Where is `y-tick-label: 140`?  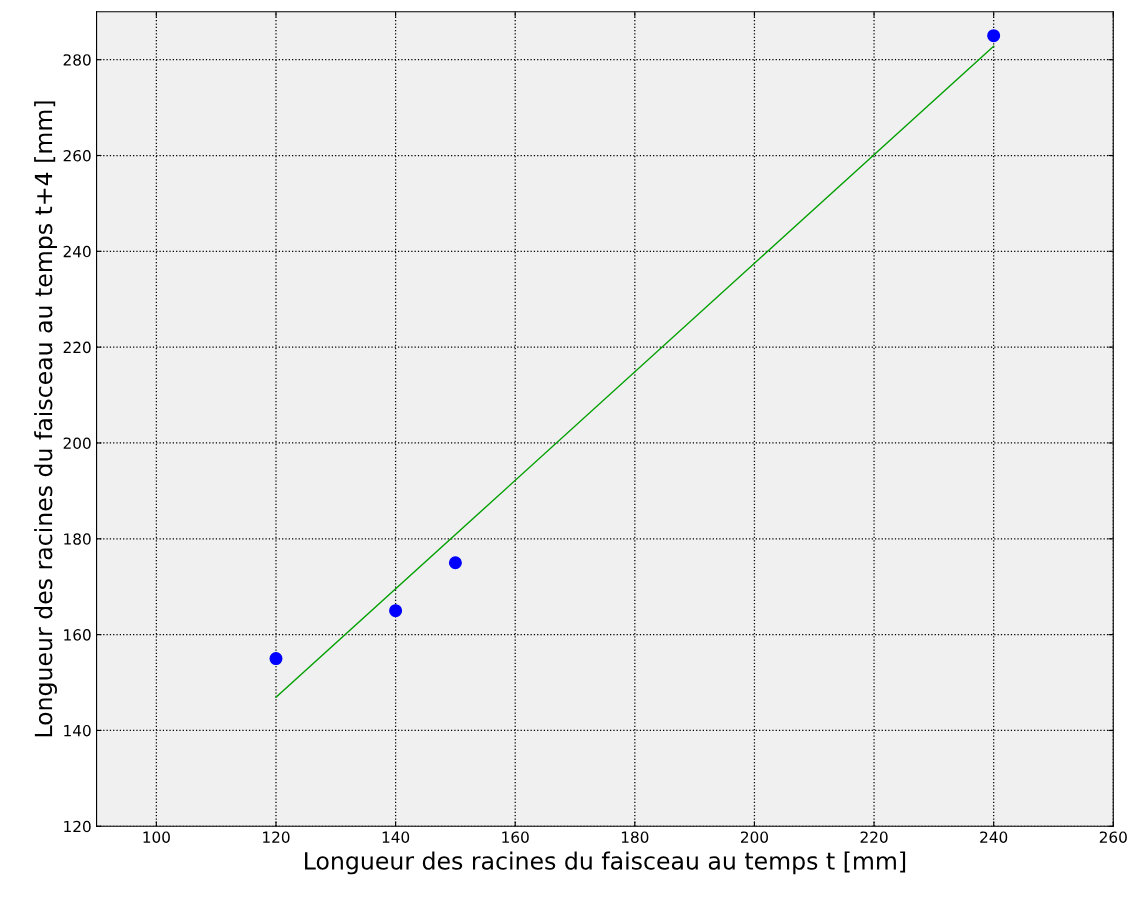 y-tick-label: 140 is located at coordinates (77, 730).